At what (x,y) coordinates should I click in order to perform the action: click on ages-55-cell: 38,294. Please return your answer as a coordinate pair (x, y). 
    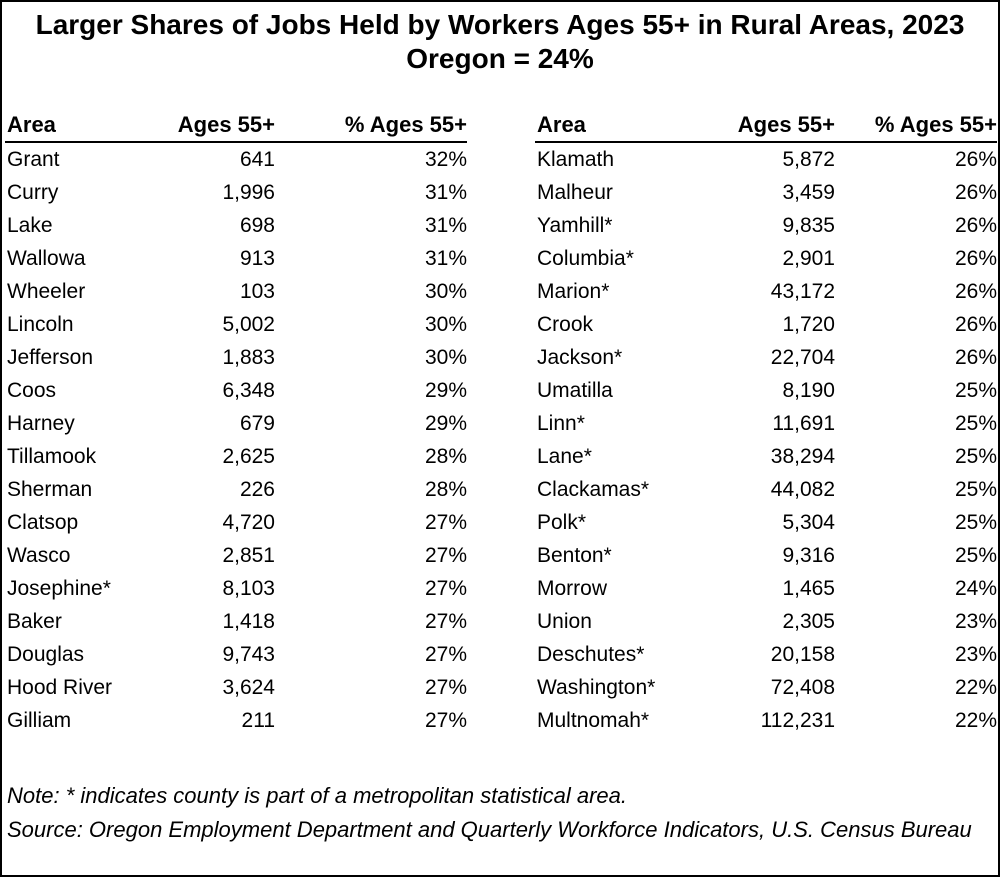
    Looking at the image, I should click on (802, 456).